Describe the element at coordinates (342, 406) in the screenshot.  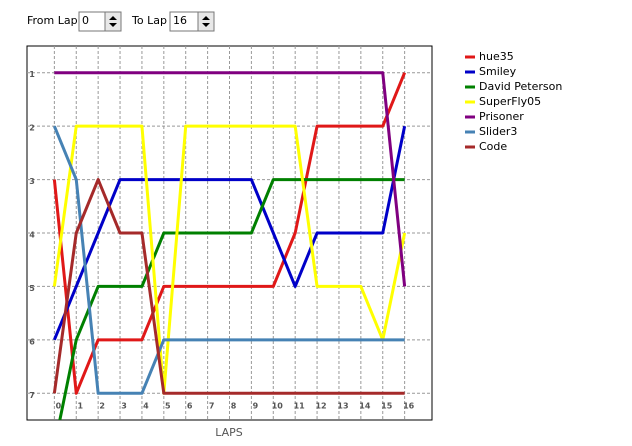
I see `x-tick-label: 13` at that location.